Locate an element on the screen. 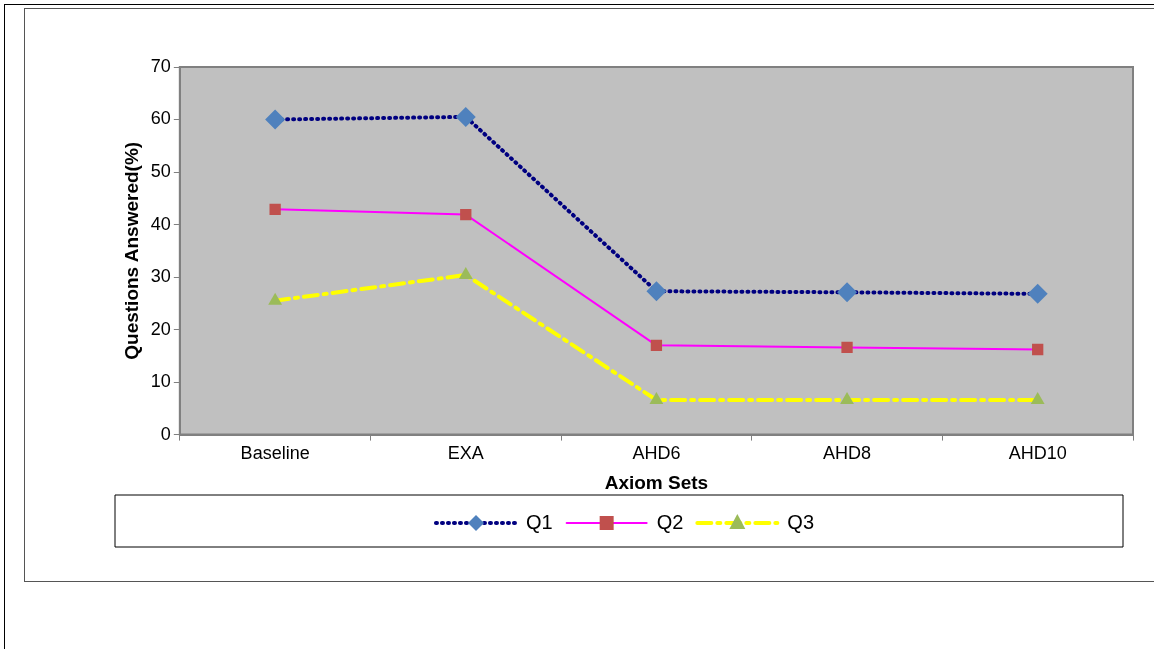 Image resolution: width=1154 pixels, height=649 pixels. x-tick-label: Baseline is located at coordinates (275, 453).